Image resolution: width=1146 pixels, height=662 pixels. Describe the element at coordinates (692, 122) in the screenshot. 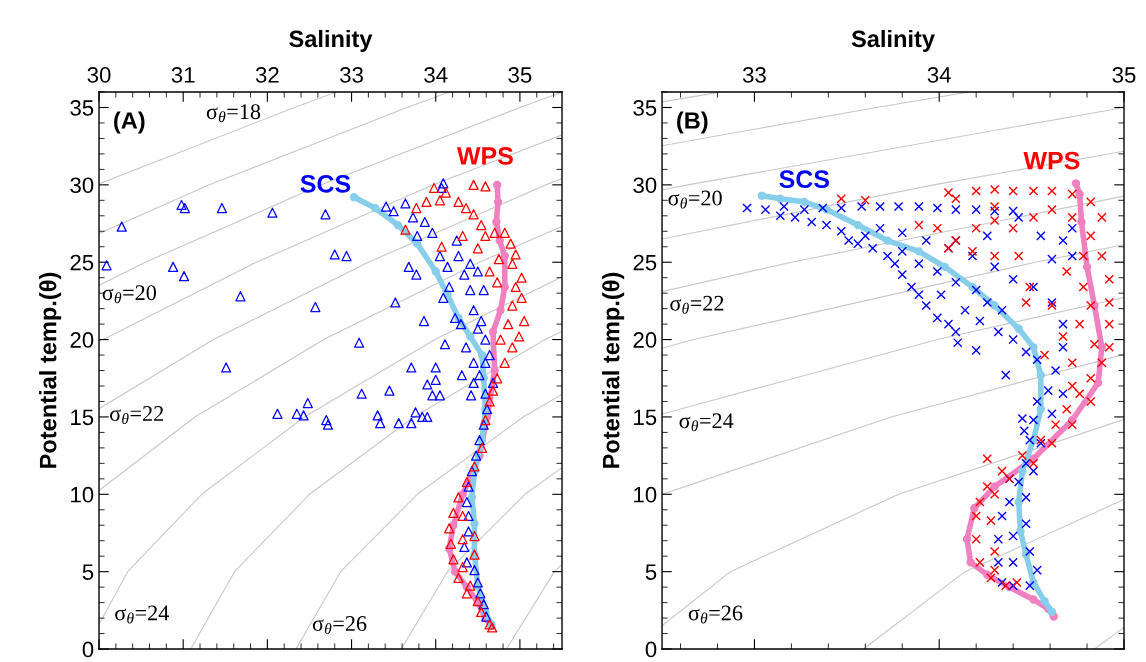

I see `annotation: (B)` at that location.